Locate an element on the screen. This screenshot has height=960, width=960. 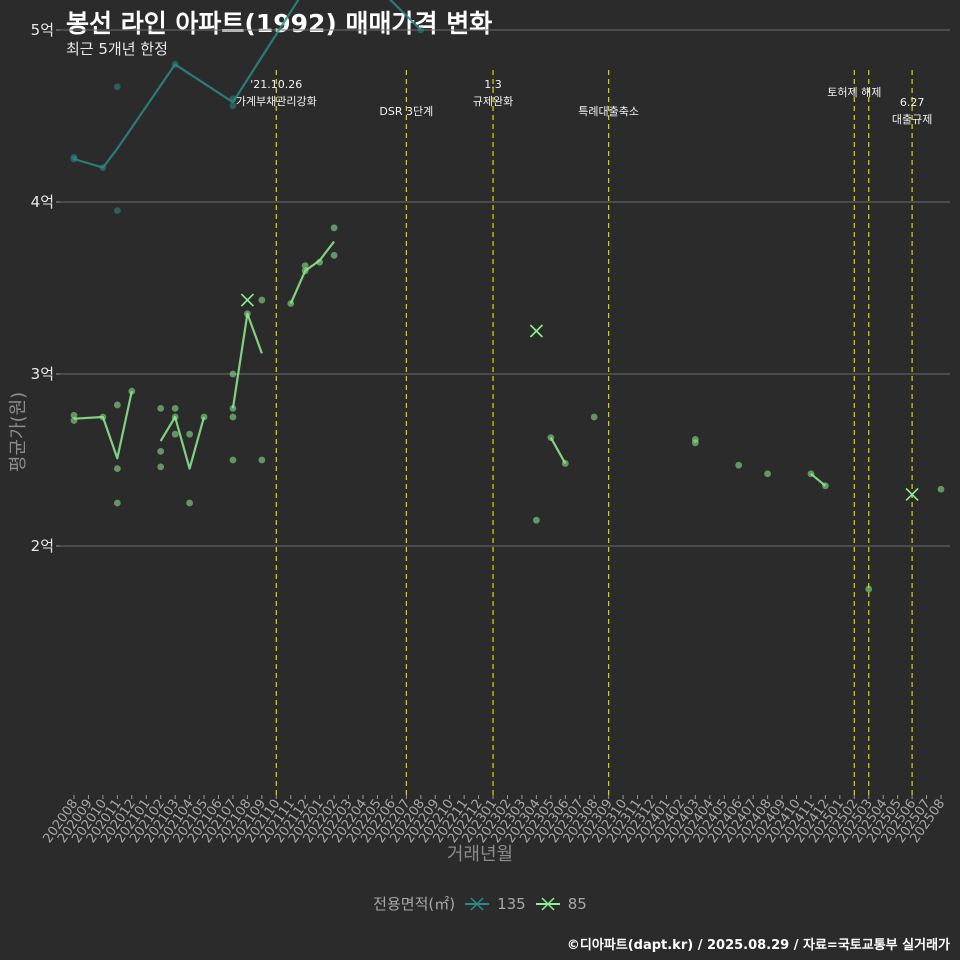
event-label: 특례대출축소 is located at coordinates (608, 111).